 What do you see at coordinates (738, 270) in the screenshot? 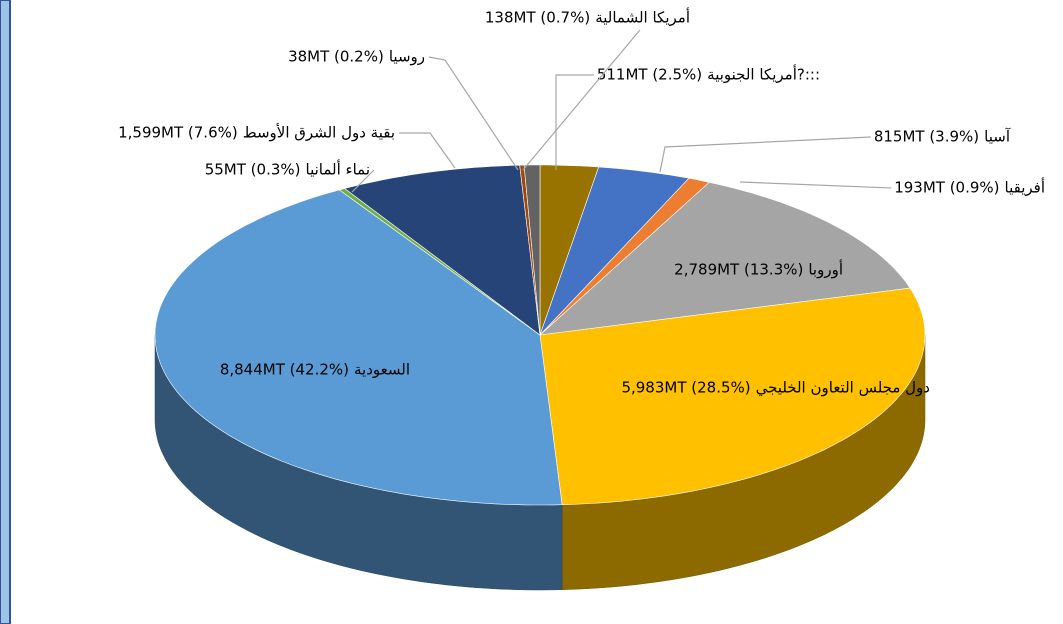
I see `slice-value-label: 2,789MT (13.3%)` at bounding box center [738, 270].